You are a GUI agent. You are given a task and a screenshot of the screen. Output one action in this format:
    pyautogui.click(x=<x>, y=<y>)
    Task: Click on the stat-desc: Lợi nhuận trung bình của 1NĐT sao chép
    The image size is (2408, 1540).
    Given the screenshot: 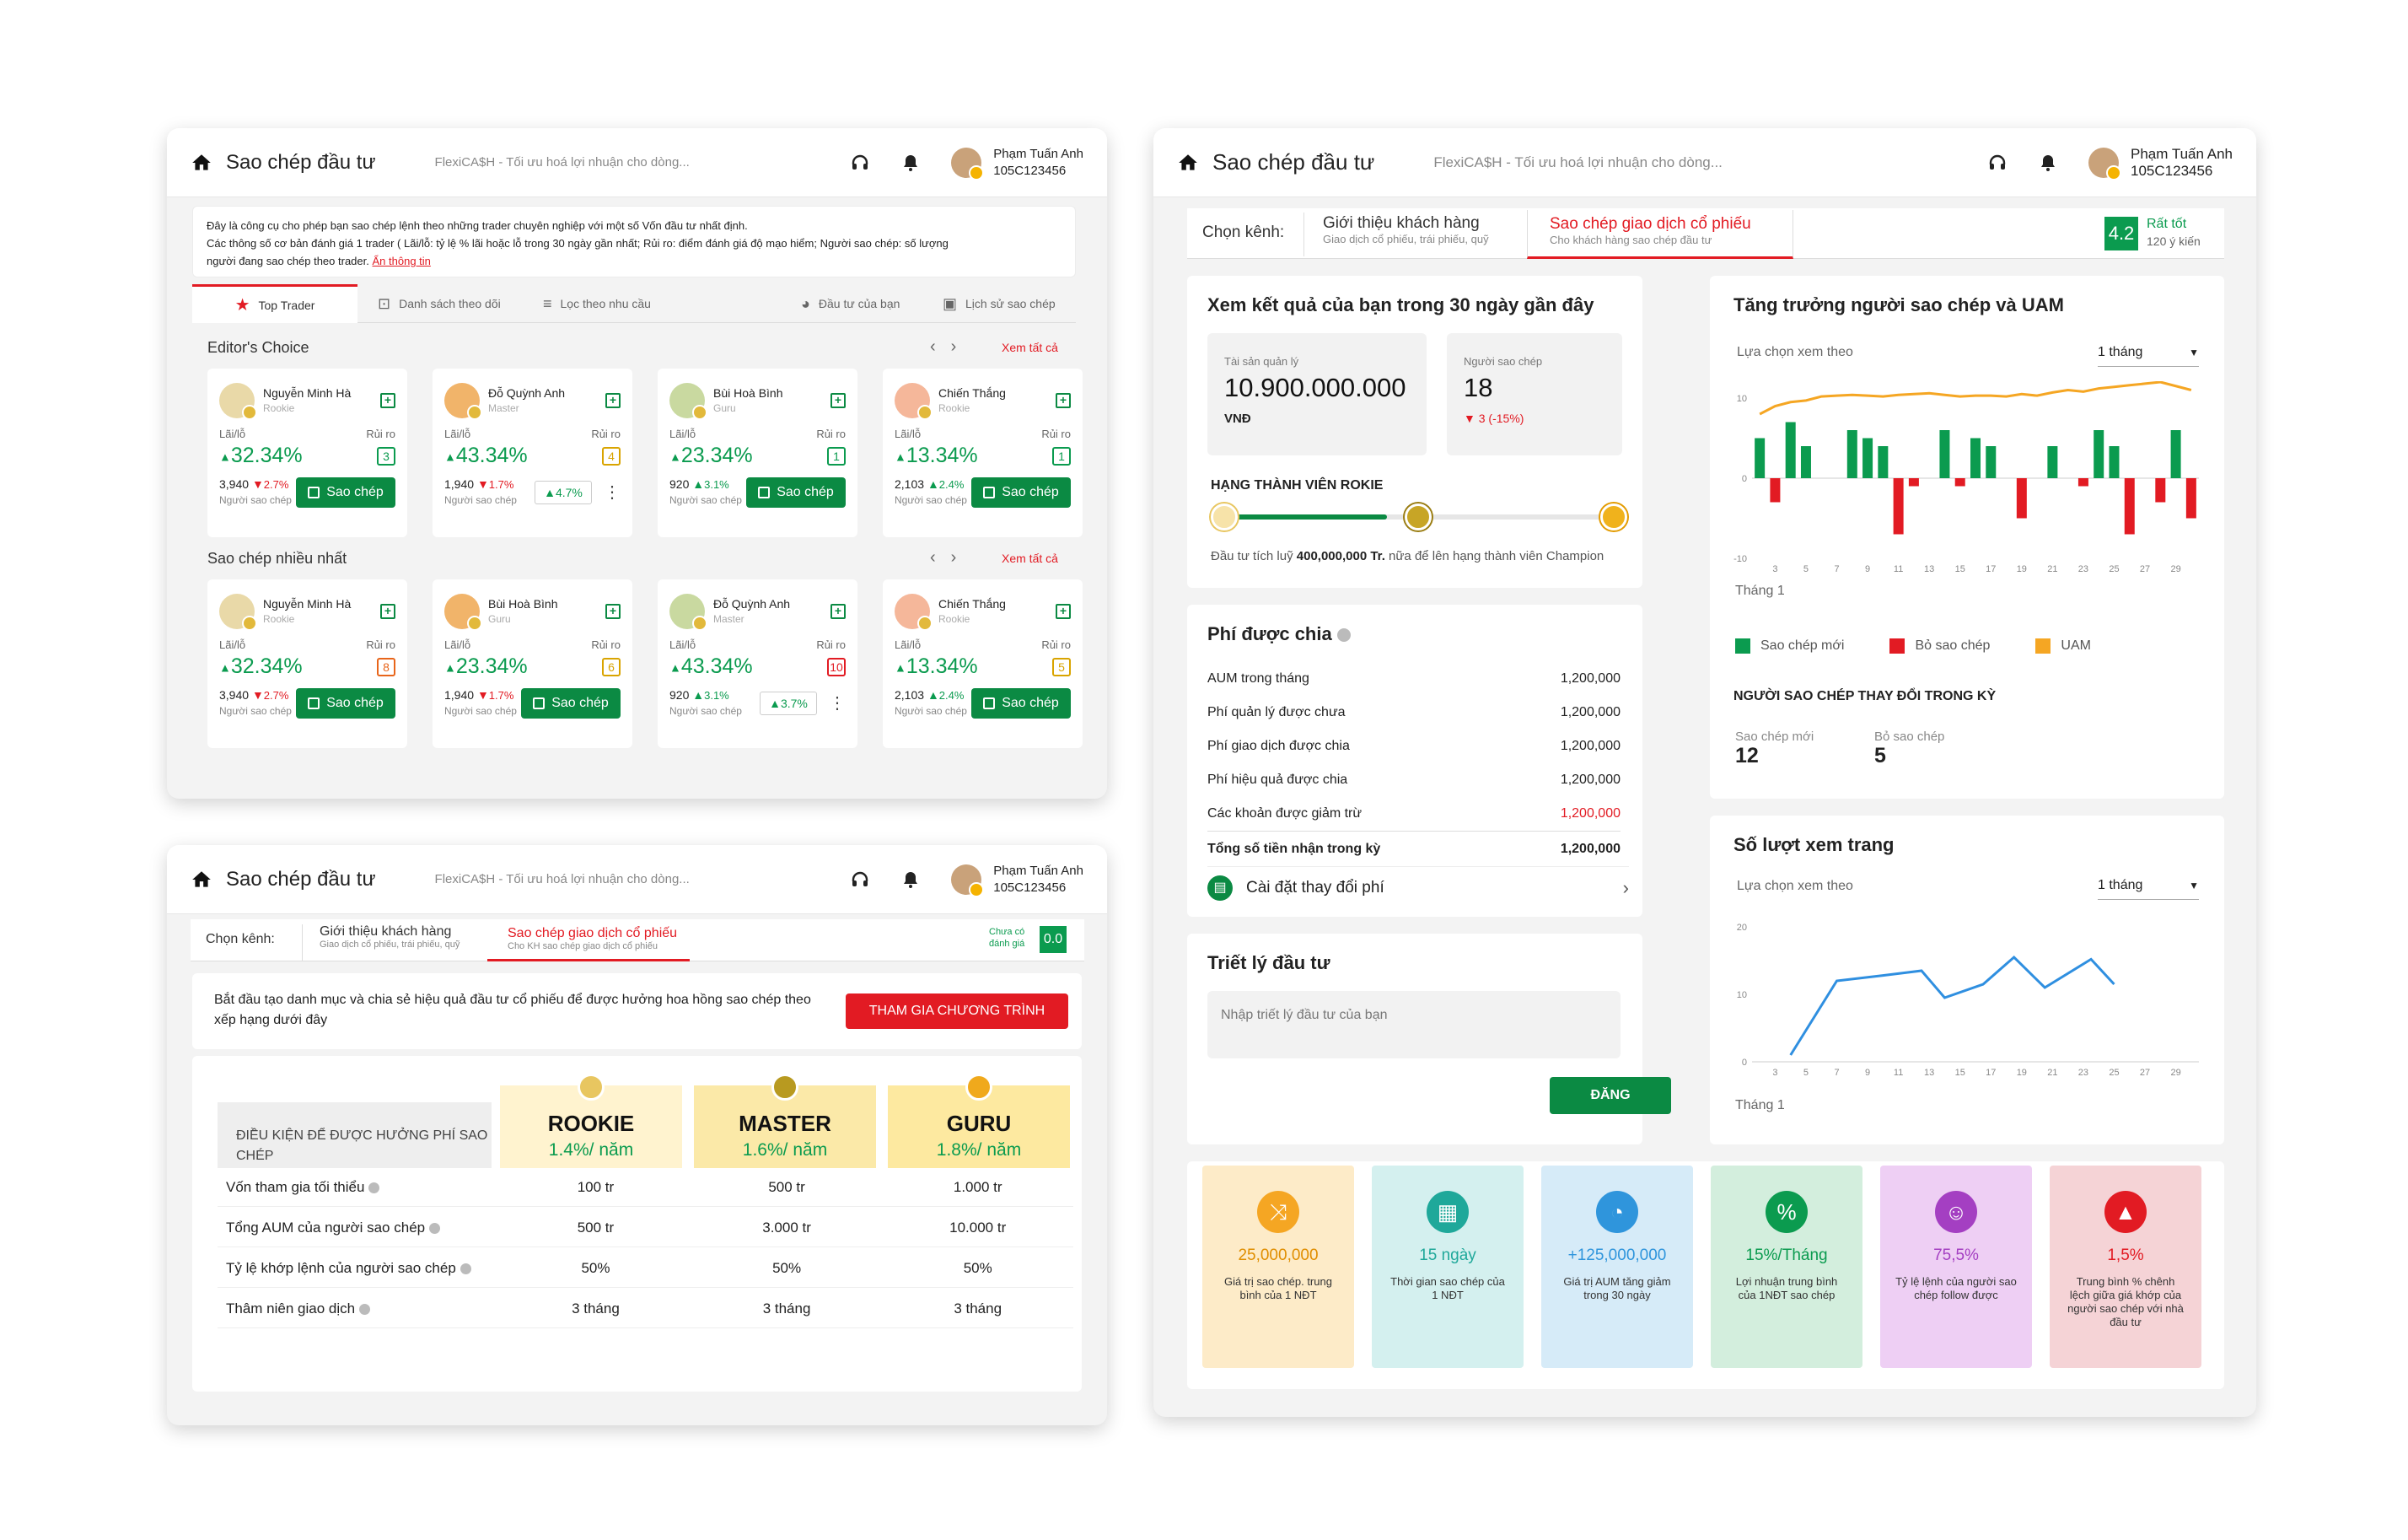 What is the action you would take?
    pyautogui.click(x=1787, y=1288)
    